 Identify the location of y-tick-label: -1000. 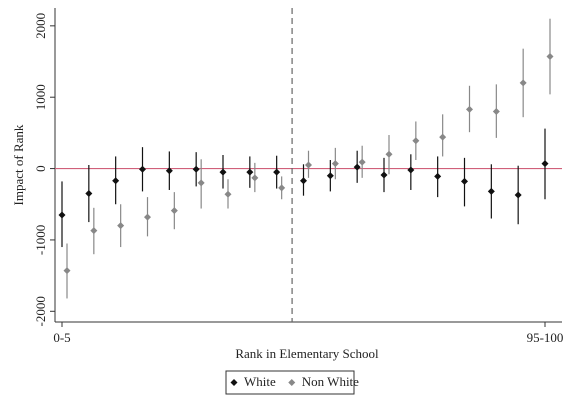
(40, 240).